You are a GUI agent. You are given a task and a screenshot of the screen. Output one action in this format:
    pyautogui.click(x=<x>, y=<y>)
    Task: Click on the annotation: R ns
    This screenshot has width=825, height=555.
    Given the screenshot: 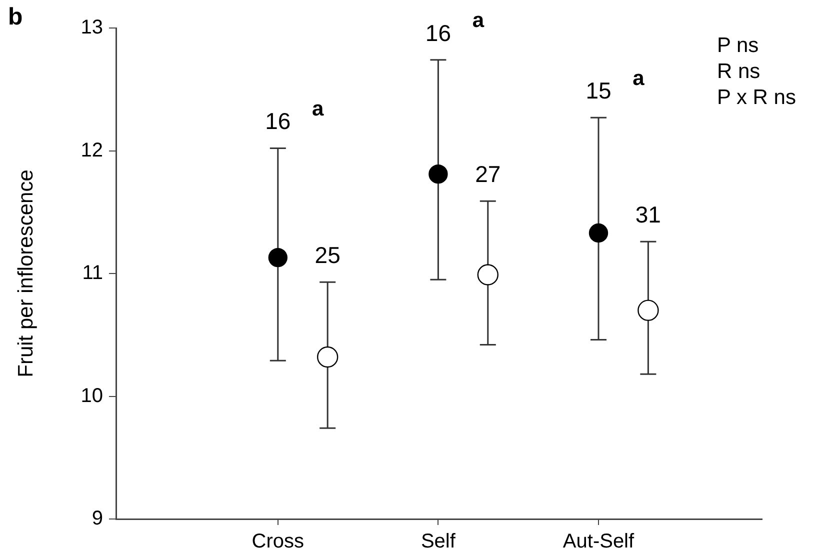 What is the action you would take?
    pyautogui.click(x=738, y=71)
    